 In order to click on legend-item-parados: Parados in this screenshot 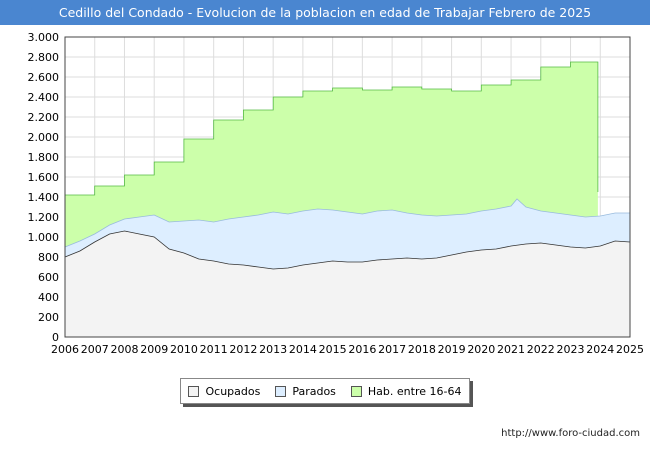, I will do `click(305, 391)`.